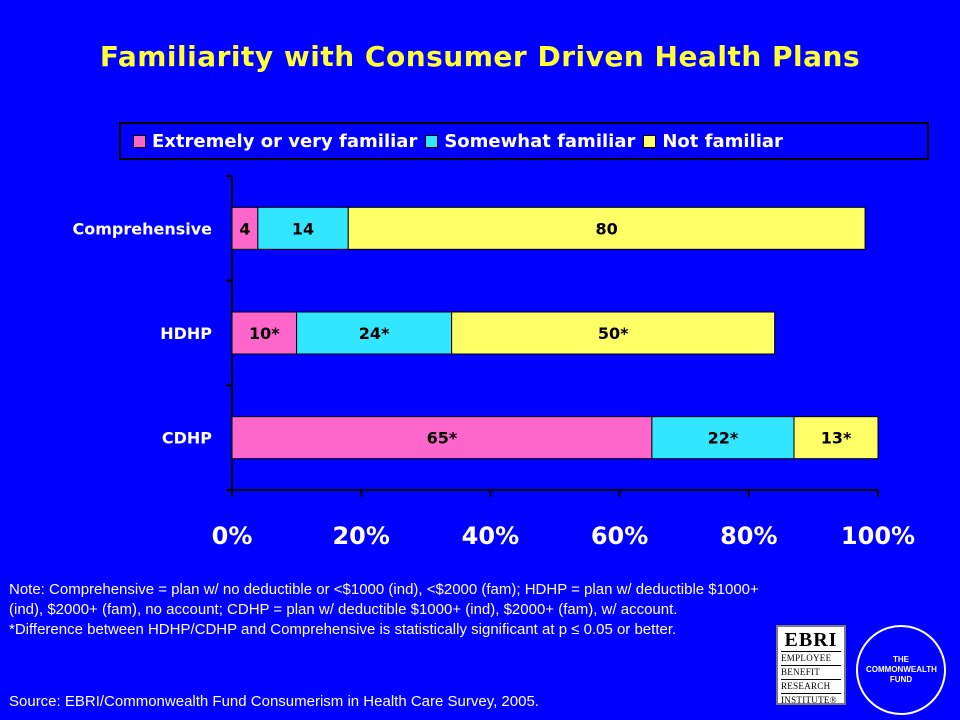 The width and height of the screenshot is (960, 720). What do you see at coordinates (878, 536) in the screenshot?
I see `x-tick-label: 100%` at bounding box center [878, 536].